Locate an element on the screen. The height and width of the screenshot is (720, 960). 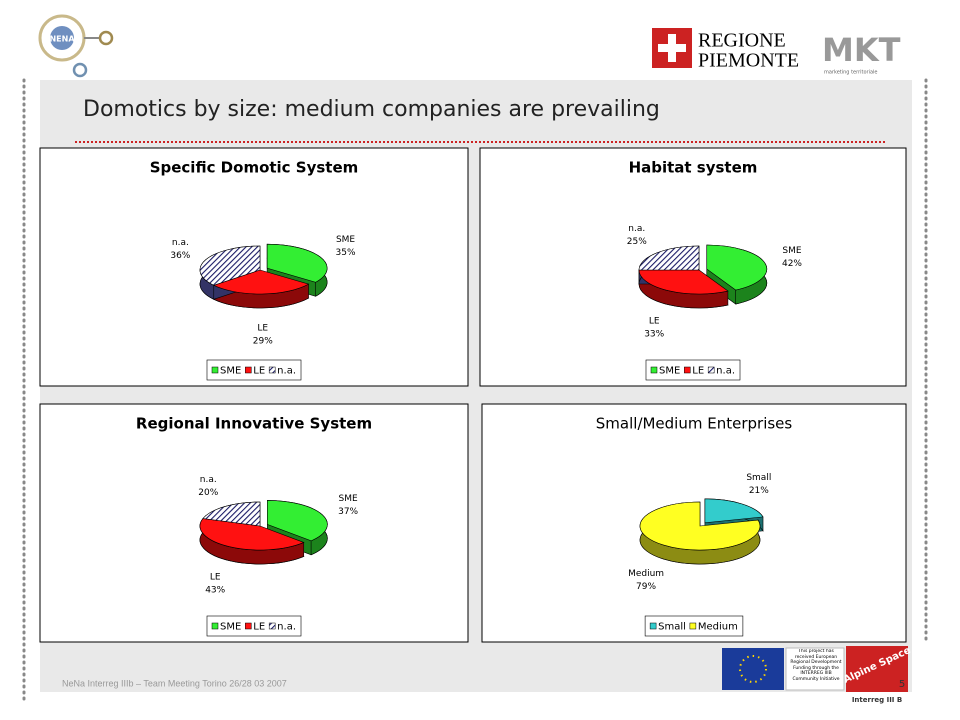
chart-title: Specific Domotic System is located at coordinates (254, 168).